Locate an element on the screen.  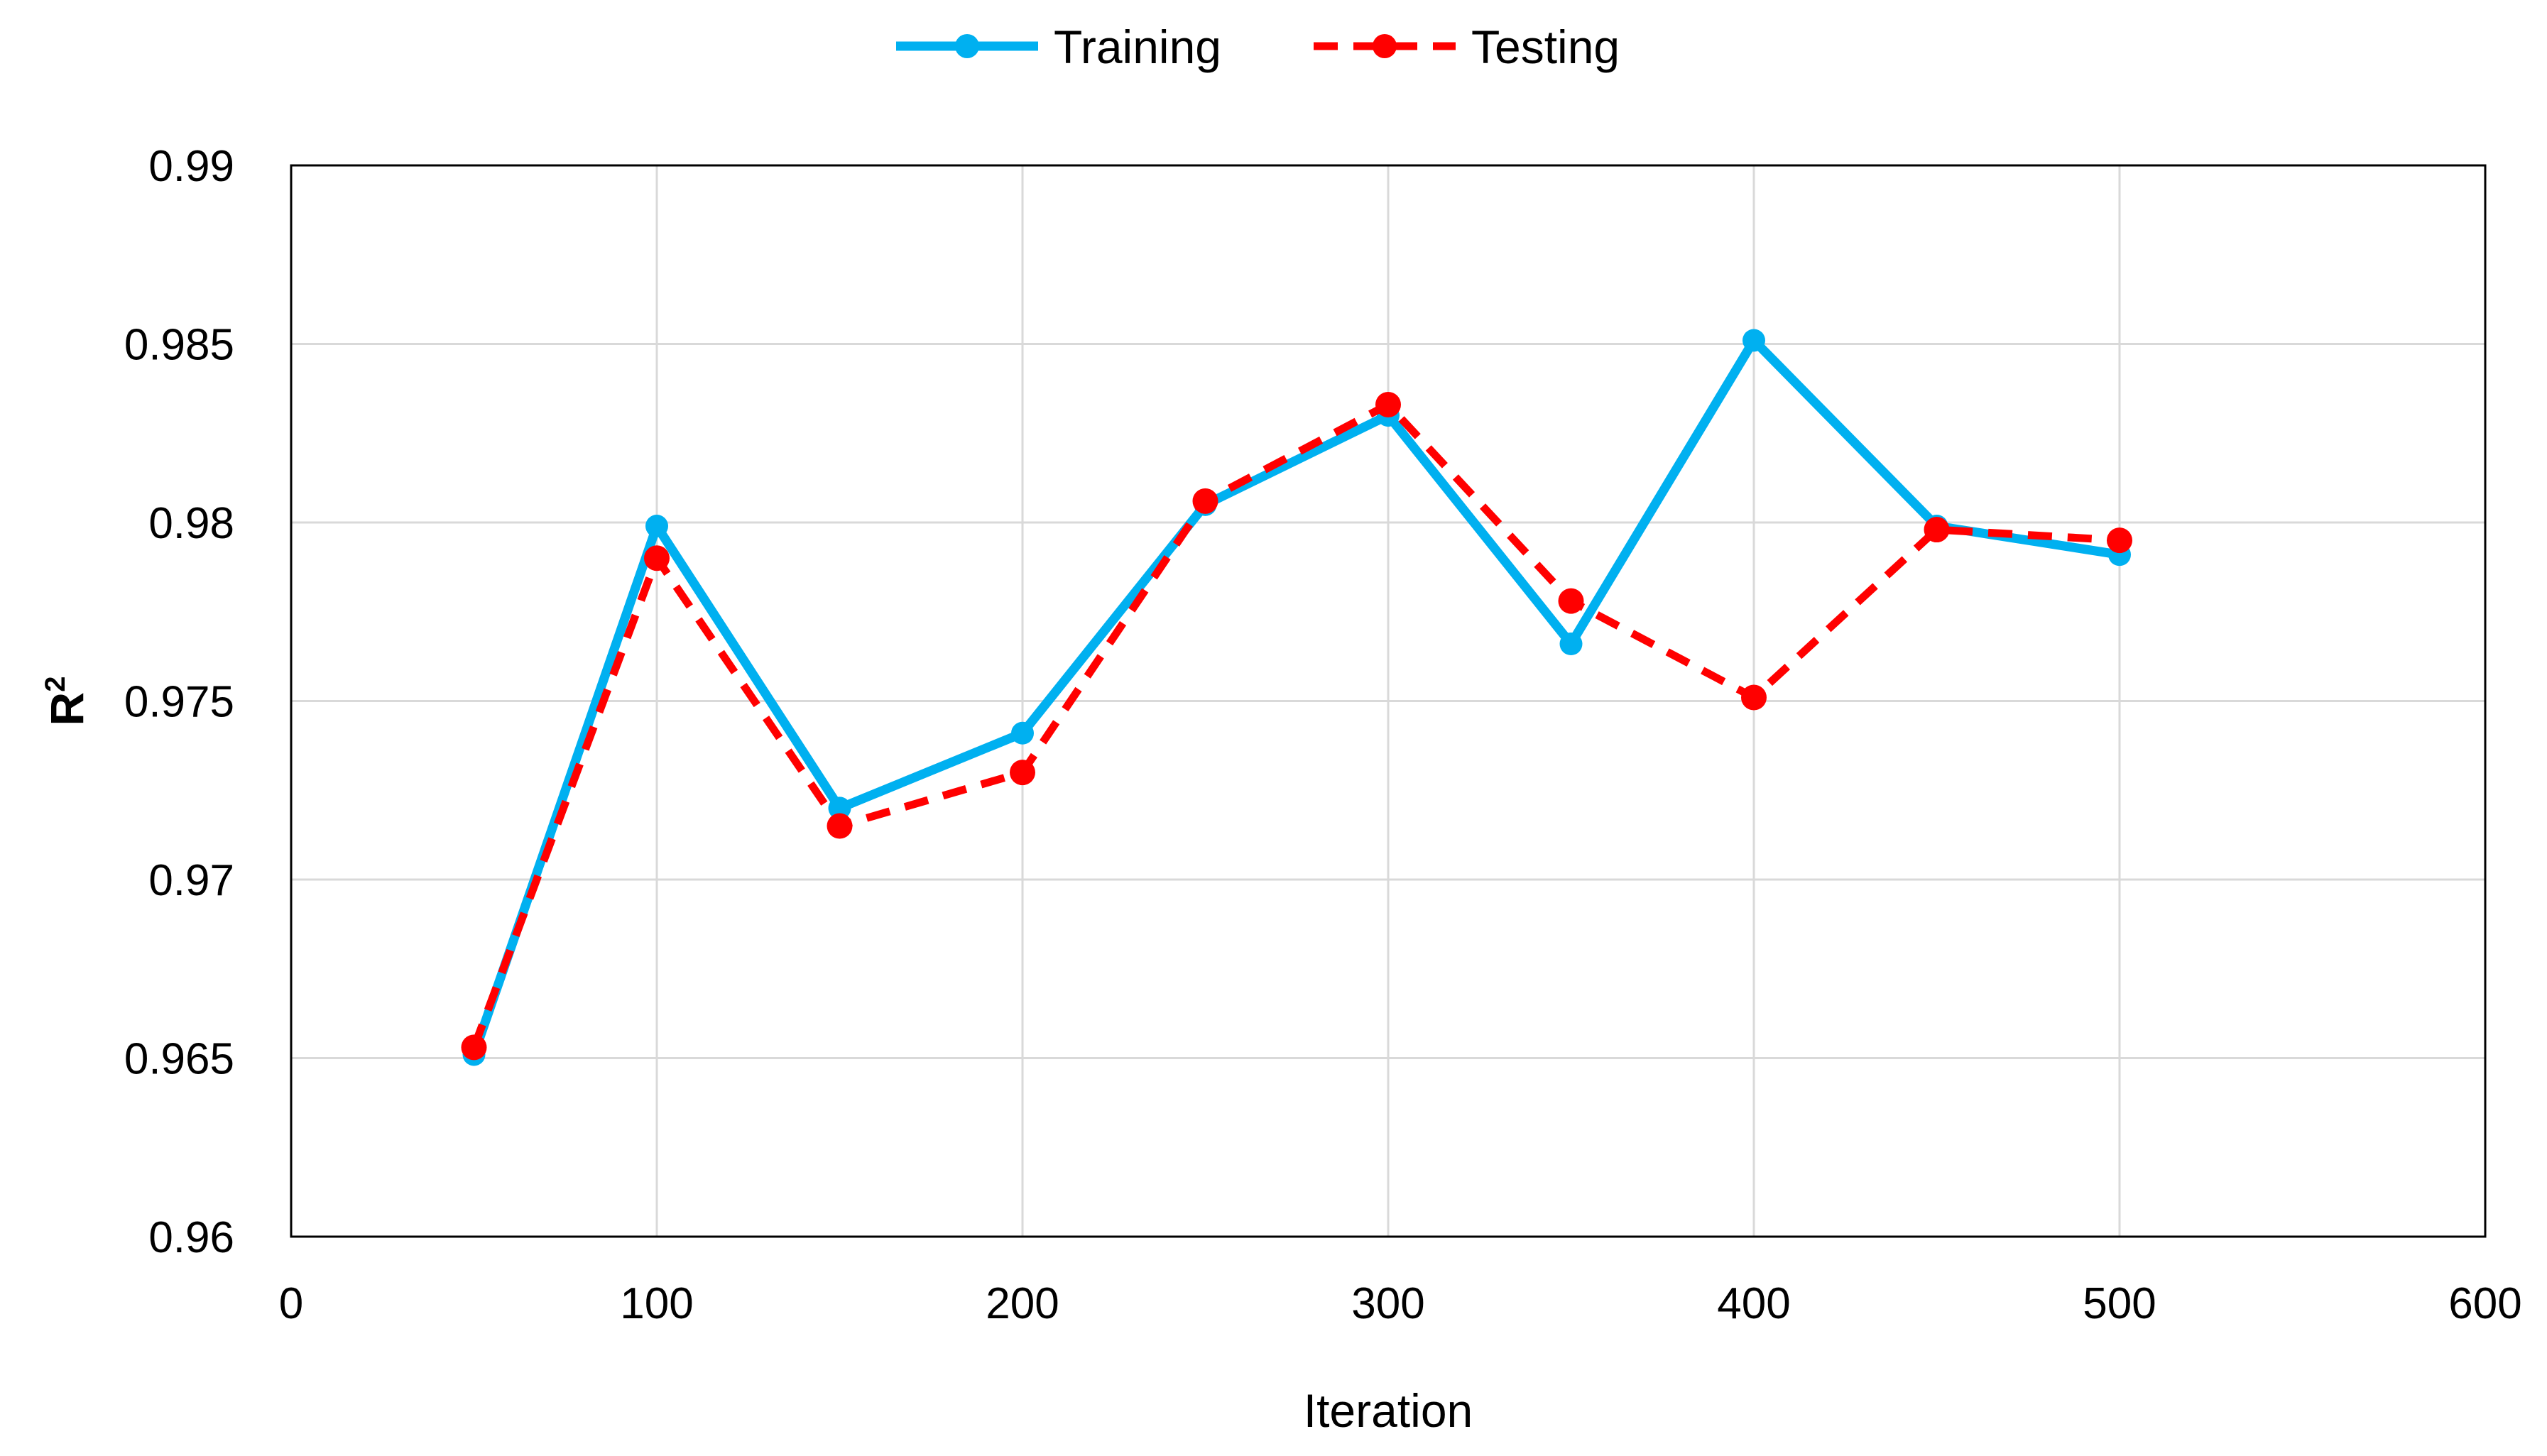
x-axis-tick-labels: 0 100 200 300 400 500 600 is located at coordinates (1401, 1303).